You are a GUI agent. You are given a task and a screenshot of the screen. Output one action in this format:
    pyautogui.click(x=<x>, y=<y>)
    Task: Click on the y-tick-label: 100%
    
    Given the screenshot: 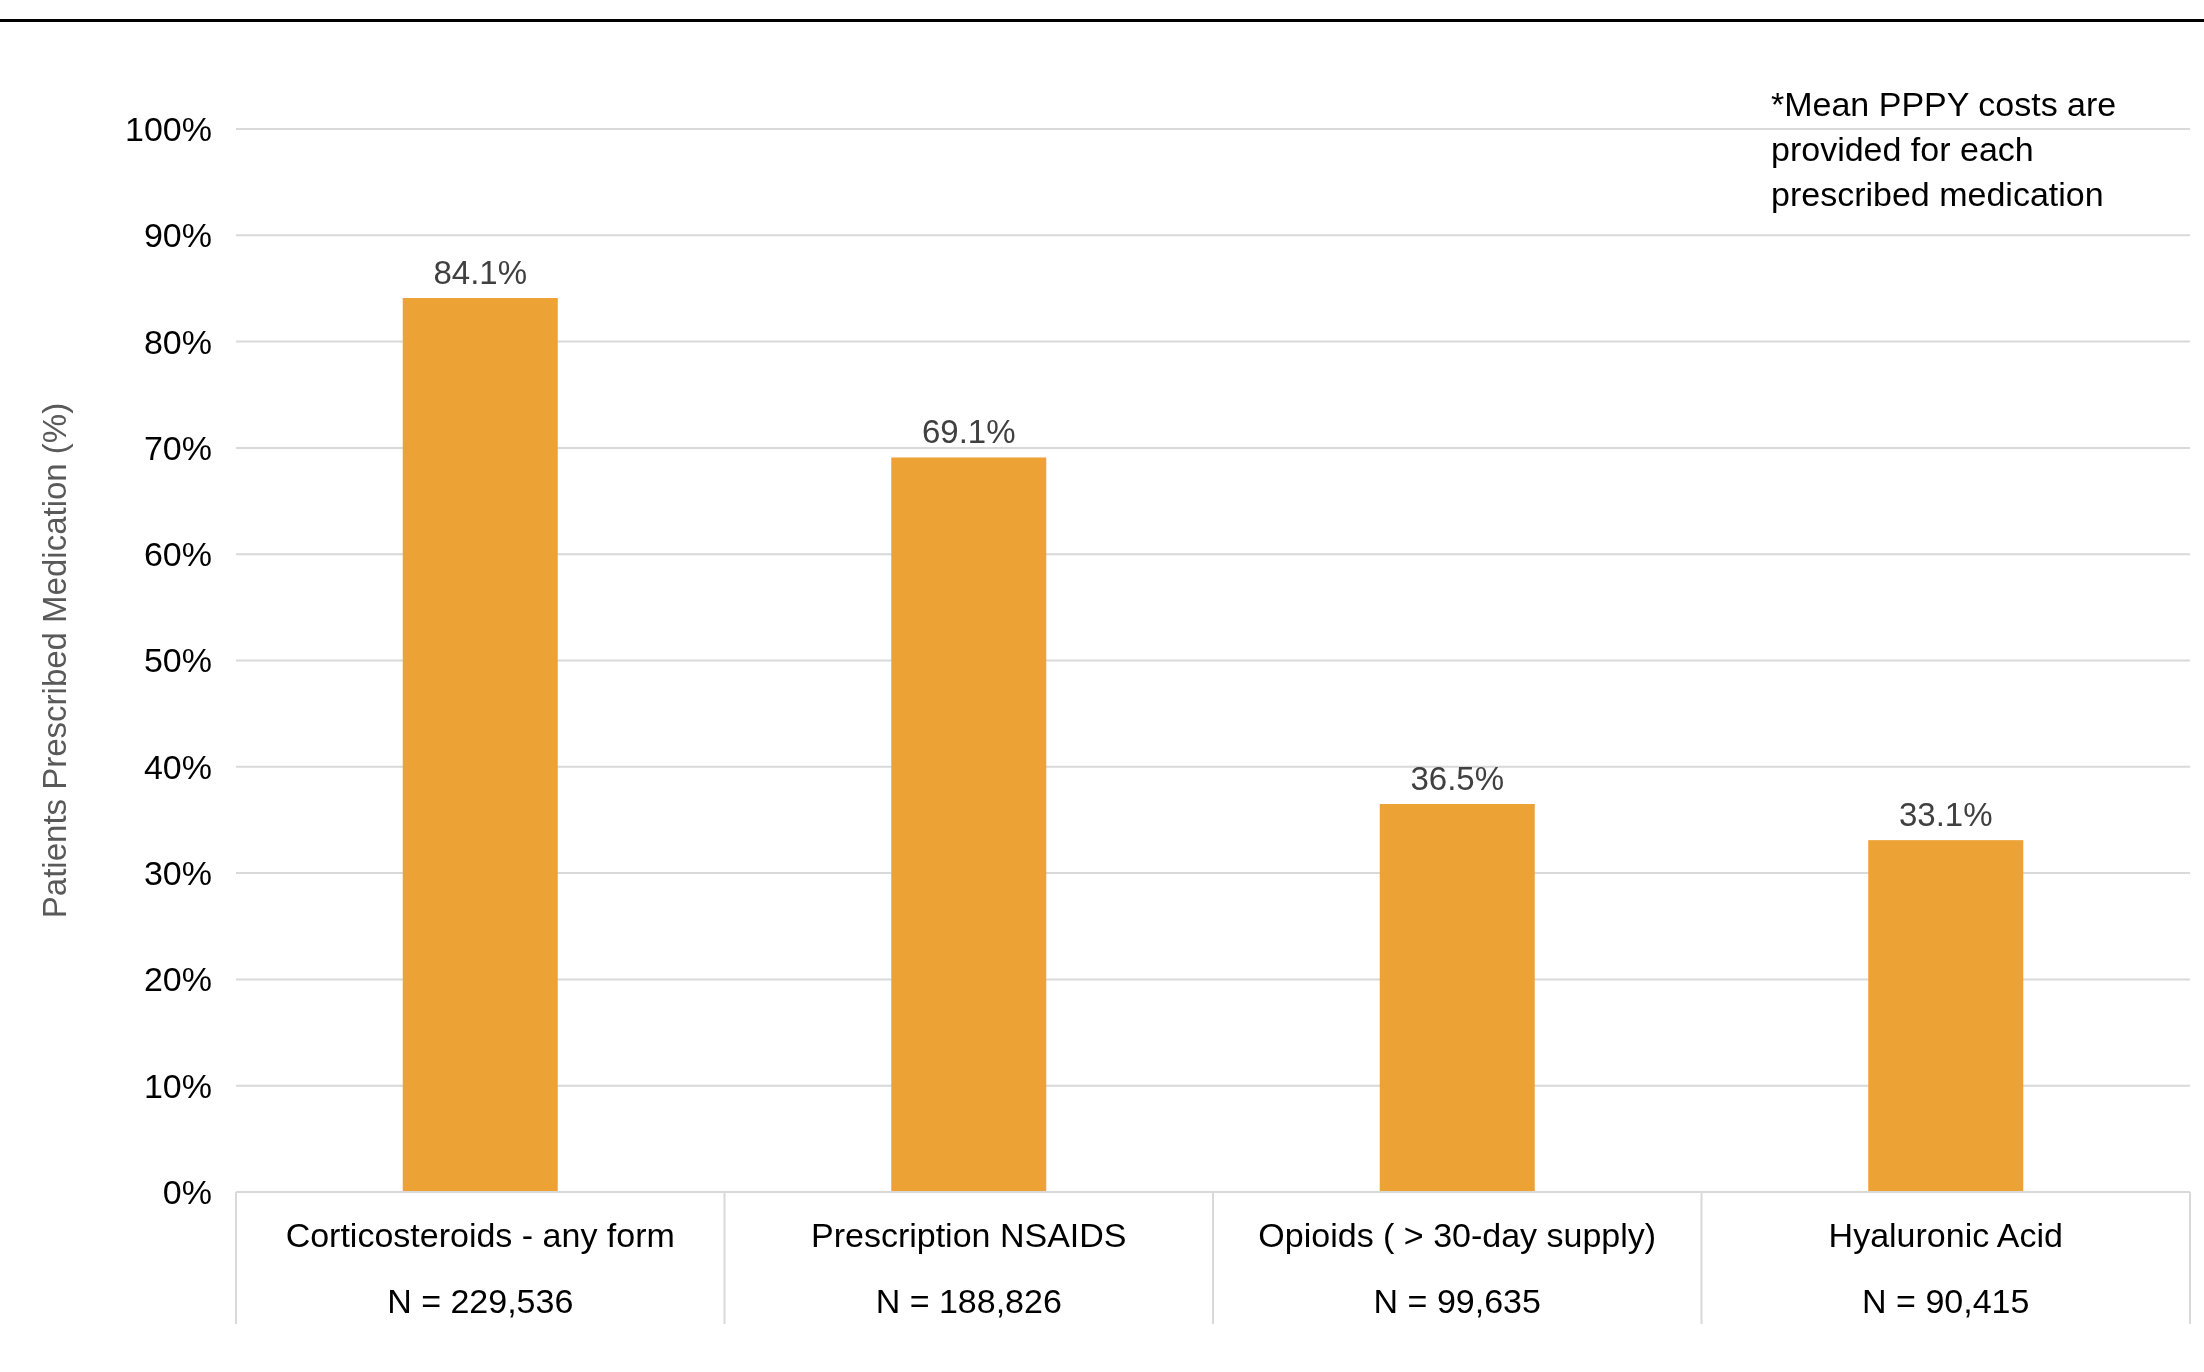 What is the action you would take?
    pyautogui.click(x=168, y=128)
    